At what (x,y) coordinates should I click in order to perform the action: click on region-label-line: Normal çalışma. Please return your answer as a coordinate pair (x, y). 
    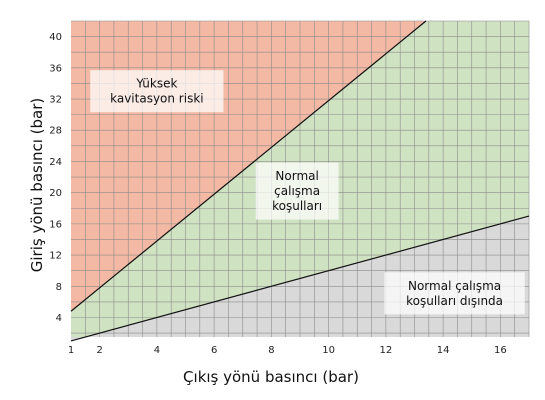
    Looking at the image, I should click on (454, 286).